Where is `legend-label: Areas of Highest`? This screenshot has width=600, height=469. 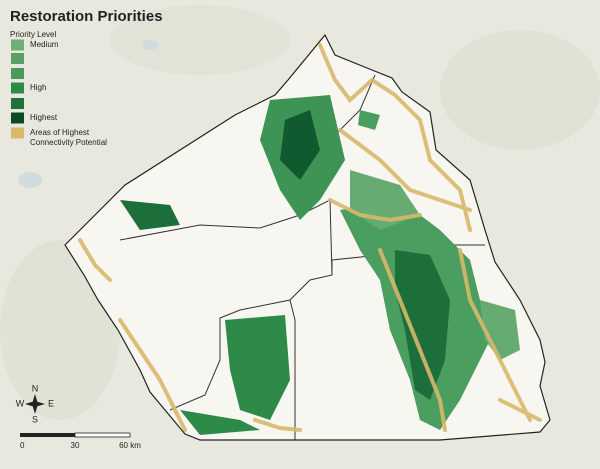
legend-label: Areas of Highest is located at coordinates (60, 132).